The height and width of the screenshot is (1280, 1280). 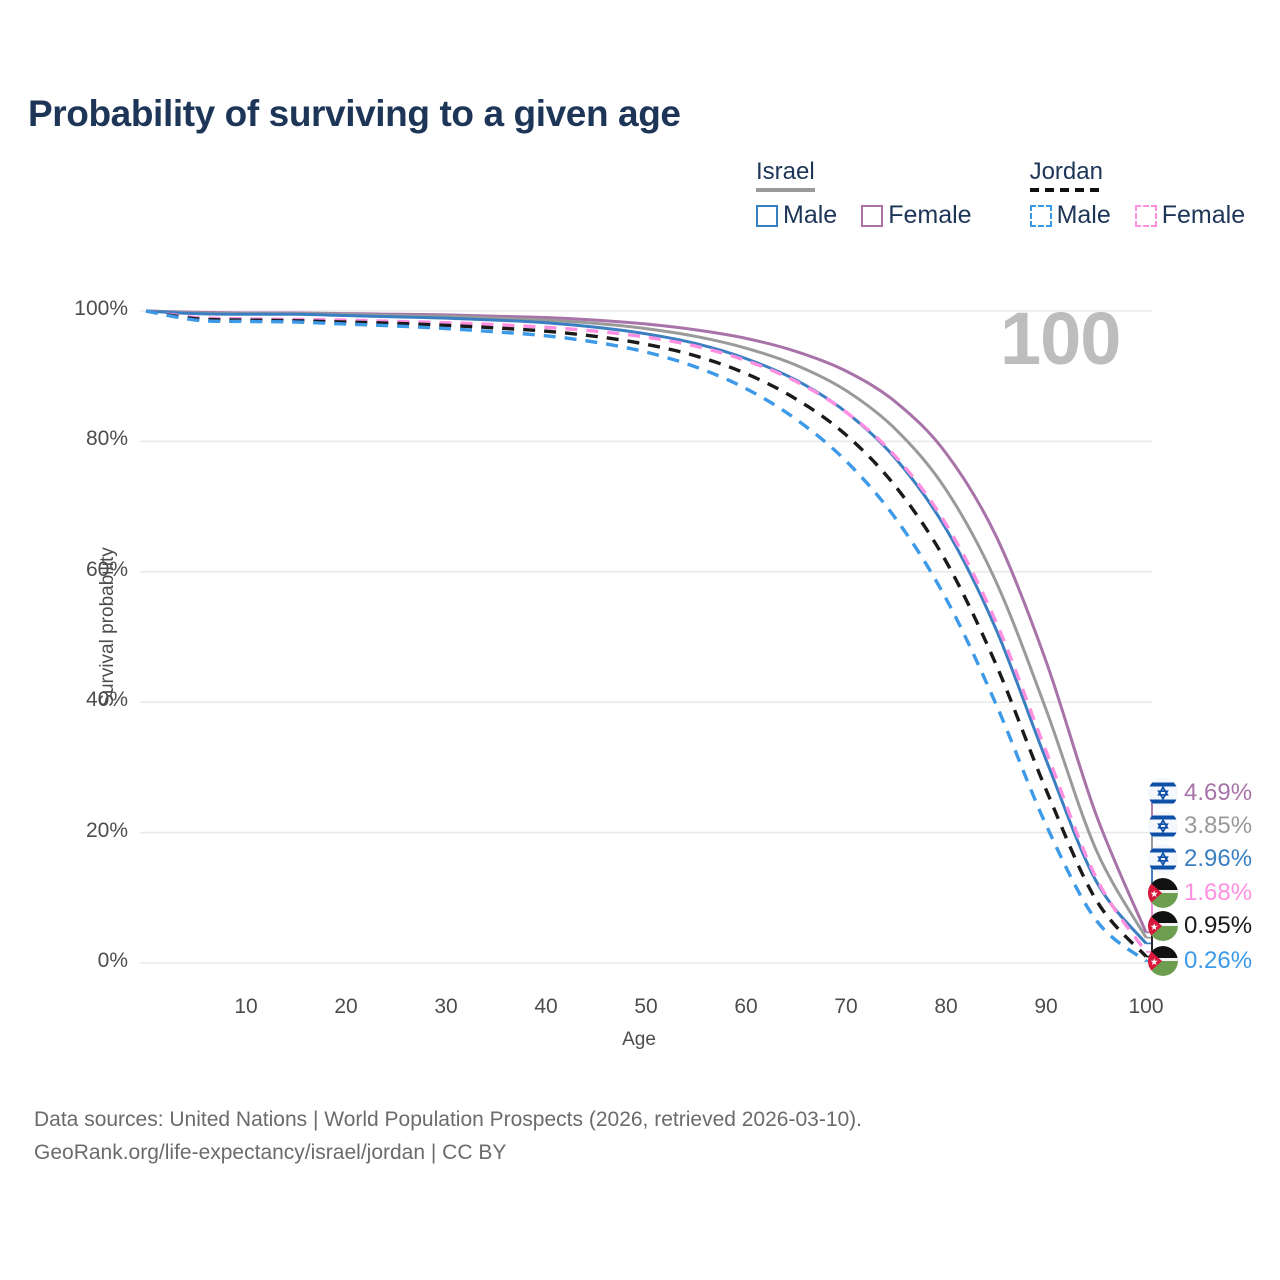 I want to click on y-axis-tick-label: 60%, so click(x=106, y=569).